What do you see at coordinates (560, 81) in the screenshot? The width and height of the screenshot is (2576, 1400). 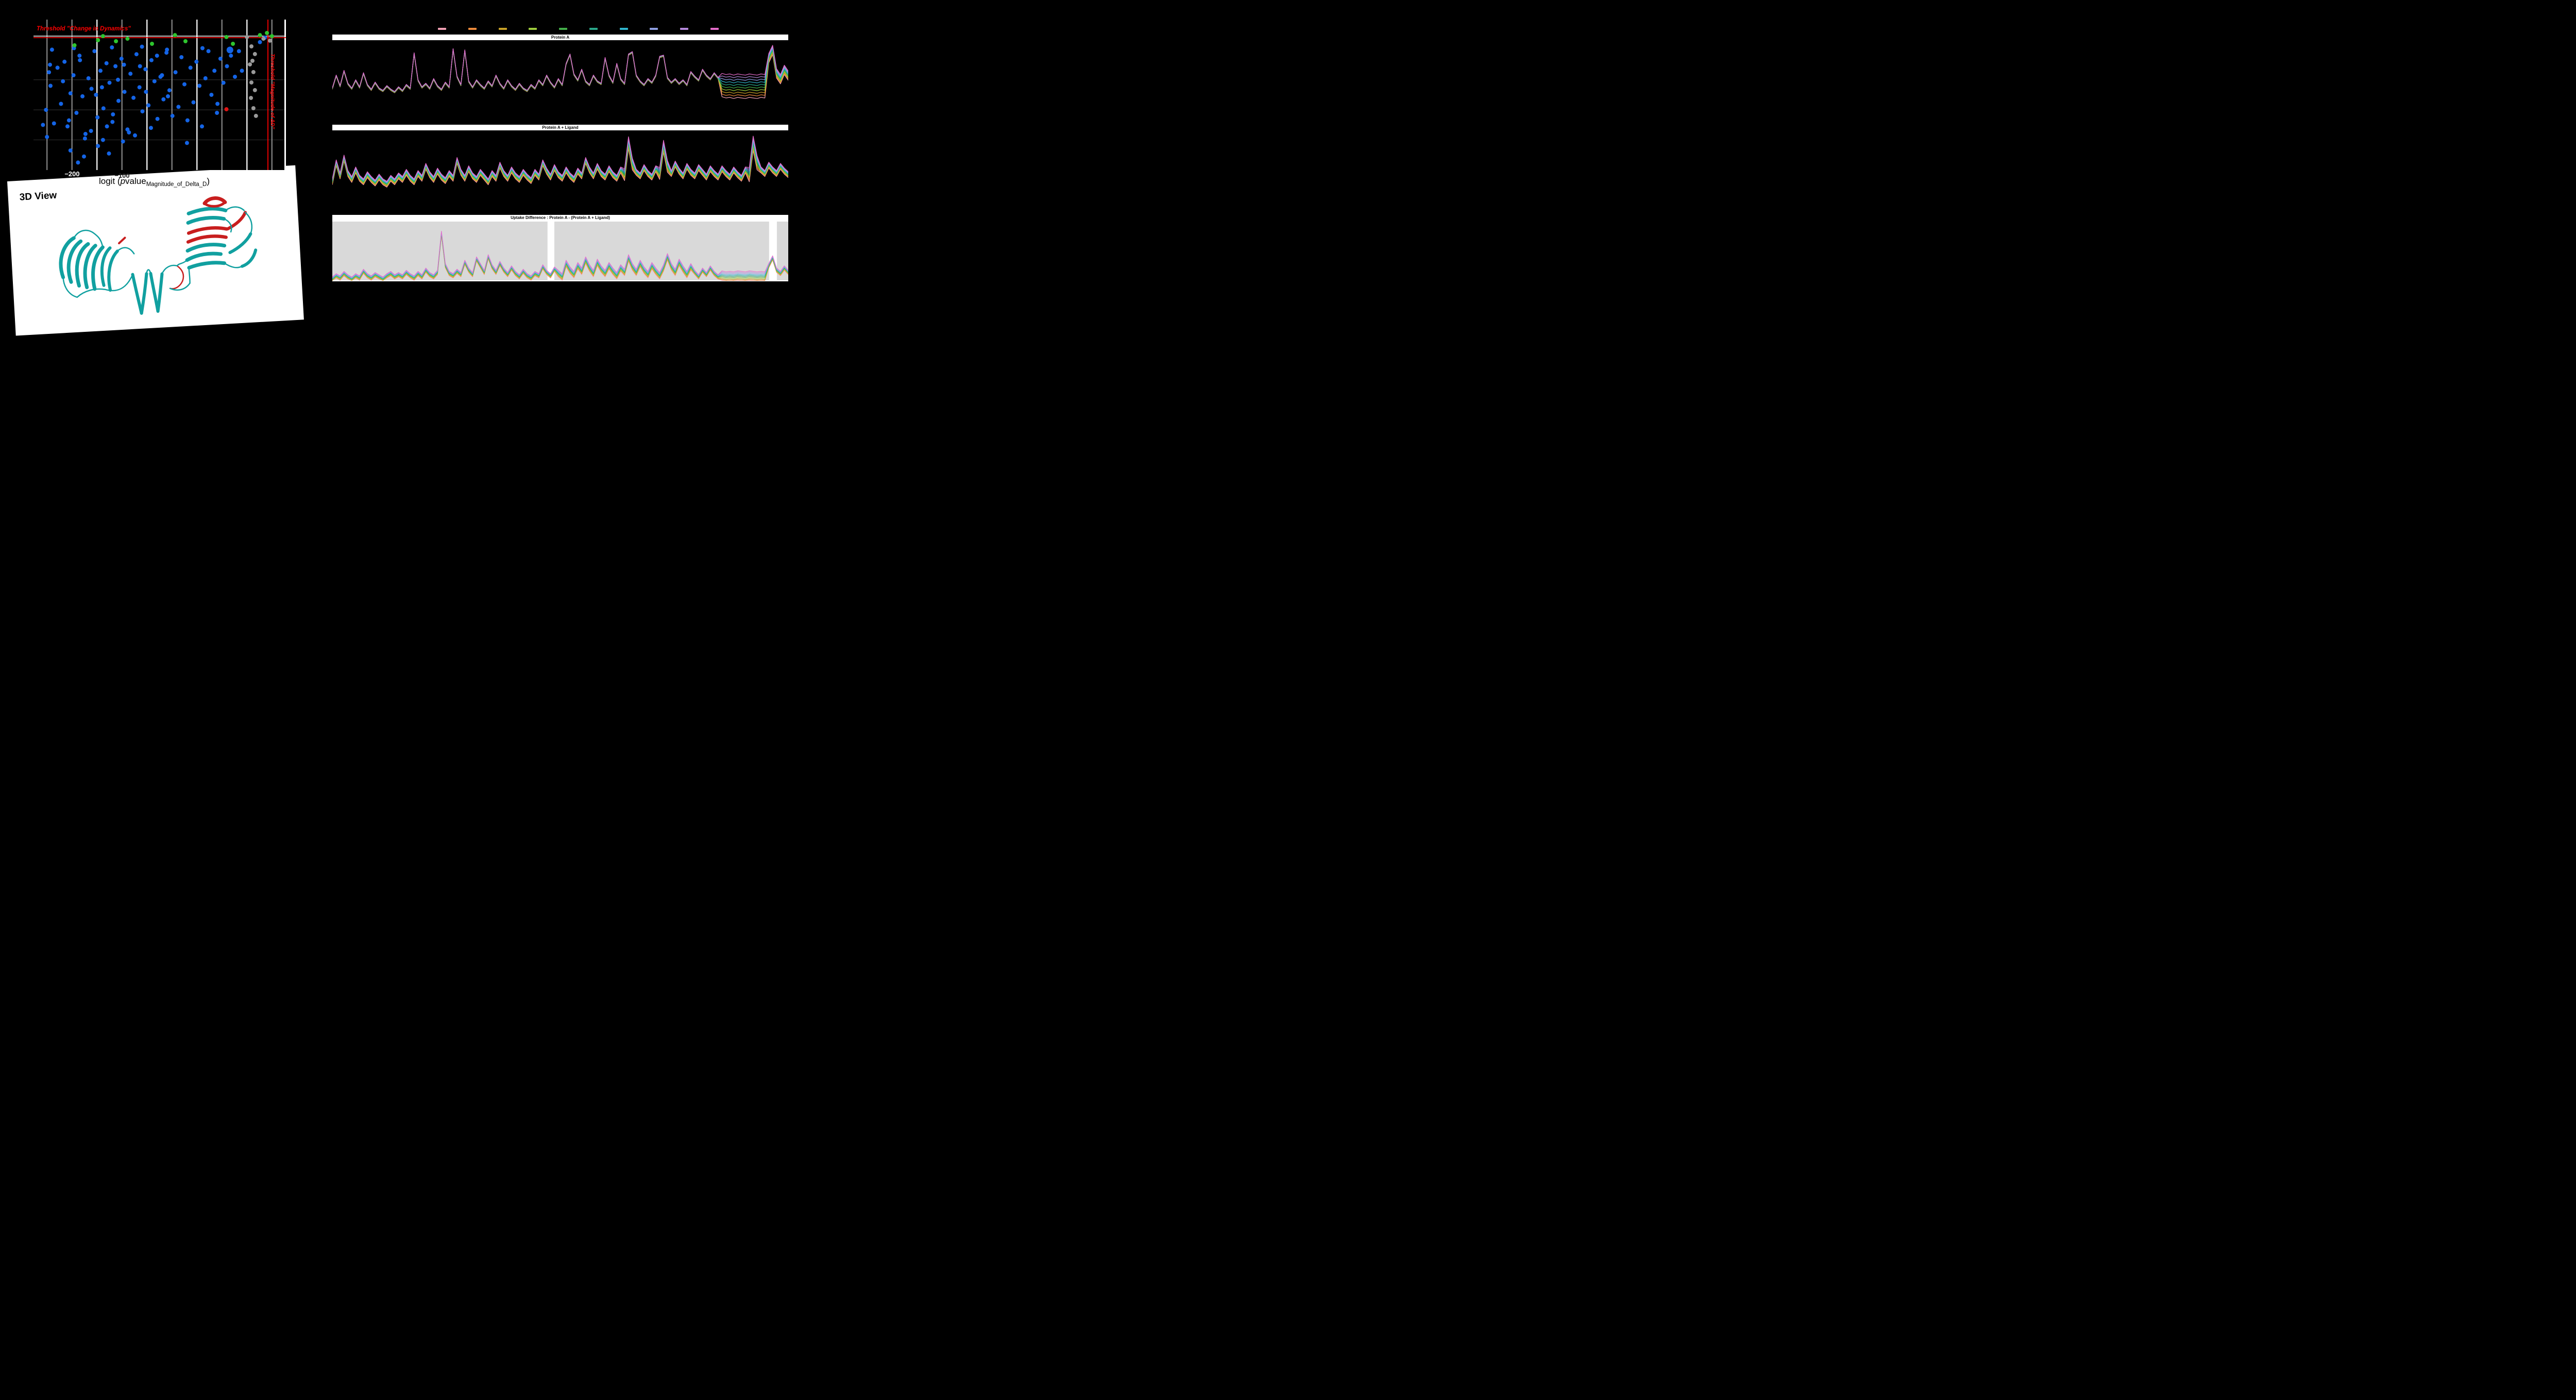 I see `uptake-chart-protein-a` at bounding box center [560, 81].